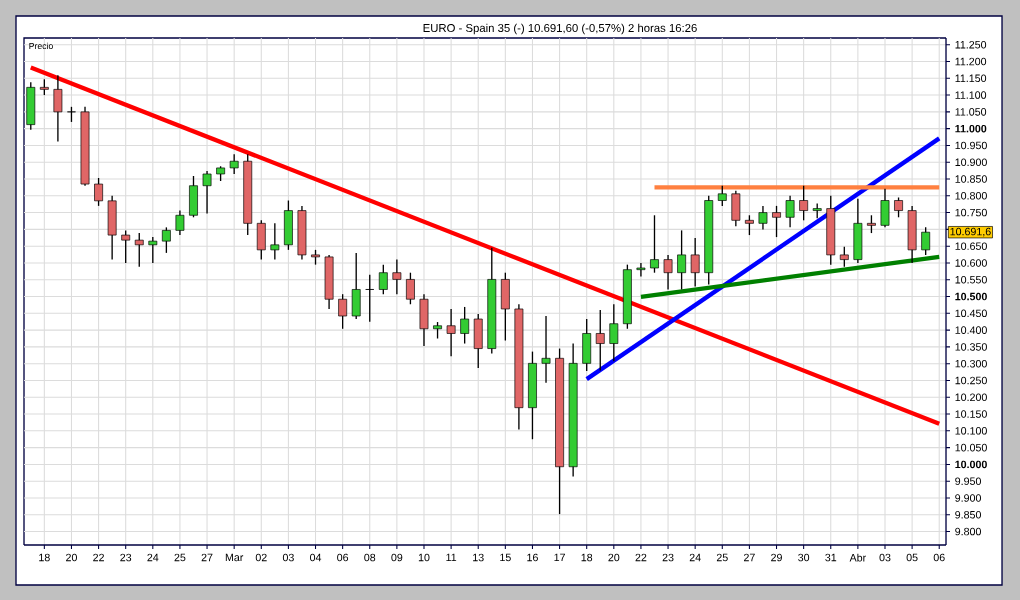 Image resolution: width=1020 pixels, height=600 pixels. I want to click on y-tick-label: 11.050, so click(971, 112).